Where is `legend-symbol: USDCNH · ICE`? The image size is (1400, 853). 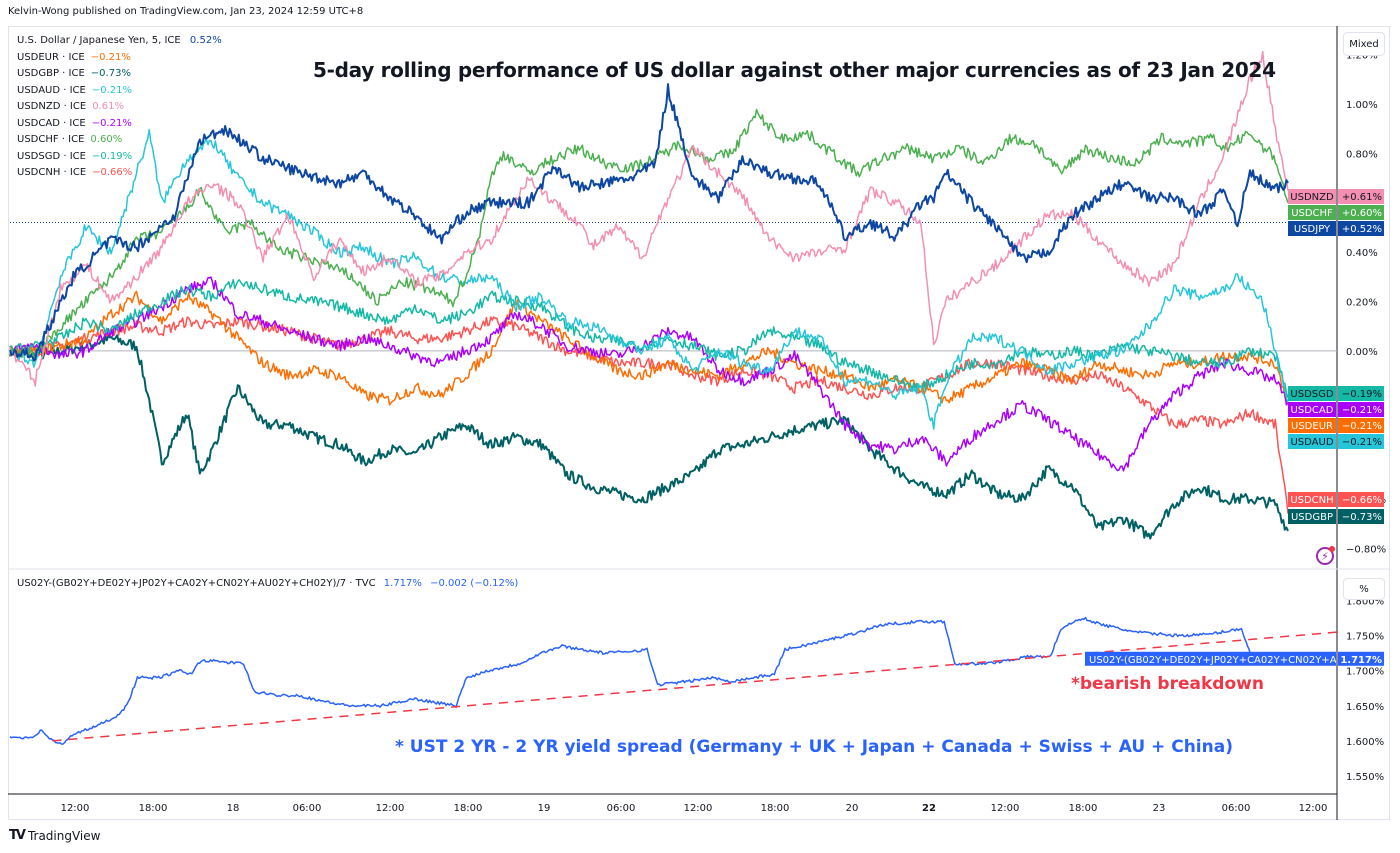 legend-symbol: USDCNH · ICE is located at coordinates (52, 172).